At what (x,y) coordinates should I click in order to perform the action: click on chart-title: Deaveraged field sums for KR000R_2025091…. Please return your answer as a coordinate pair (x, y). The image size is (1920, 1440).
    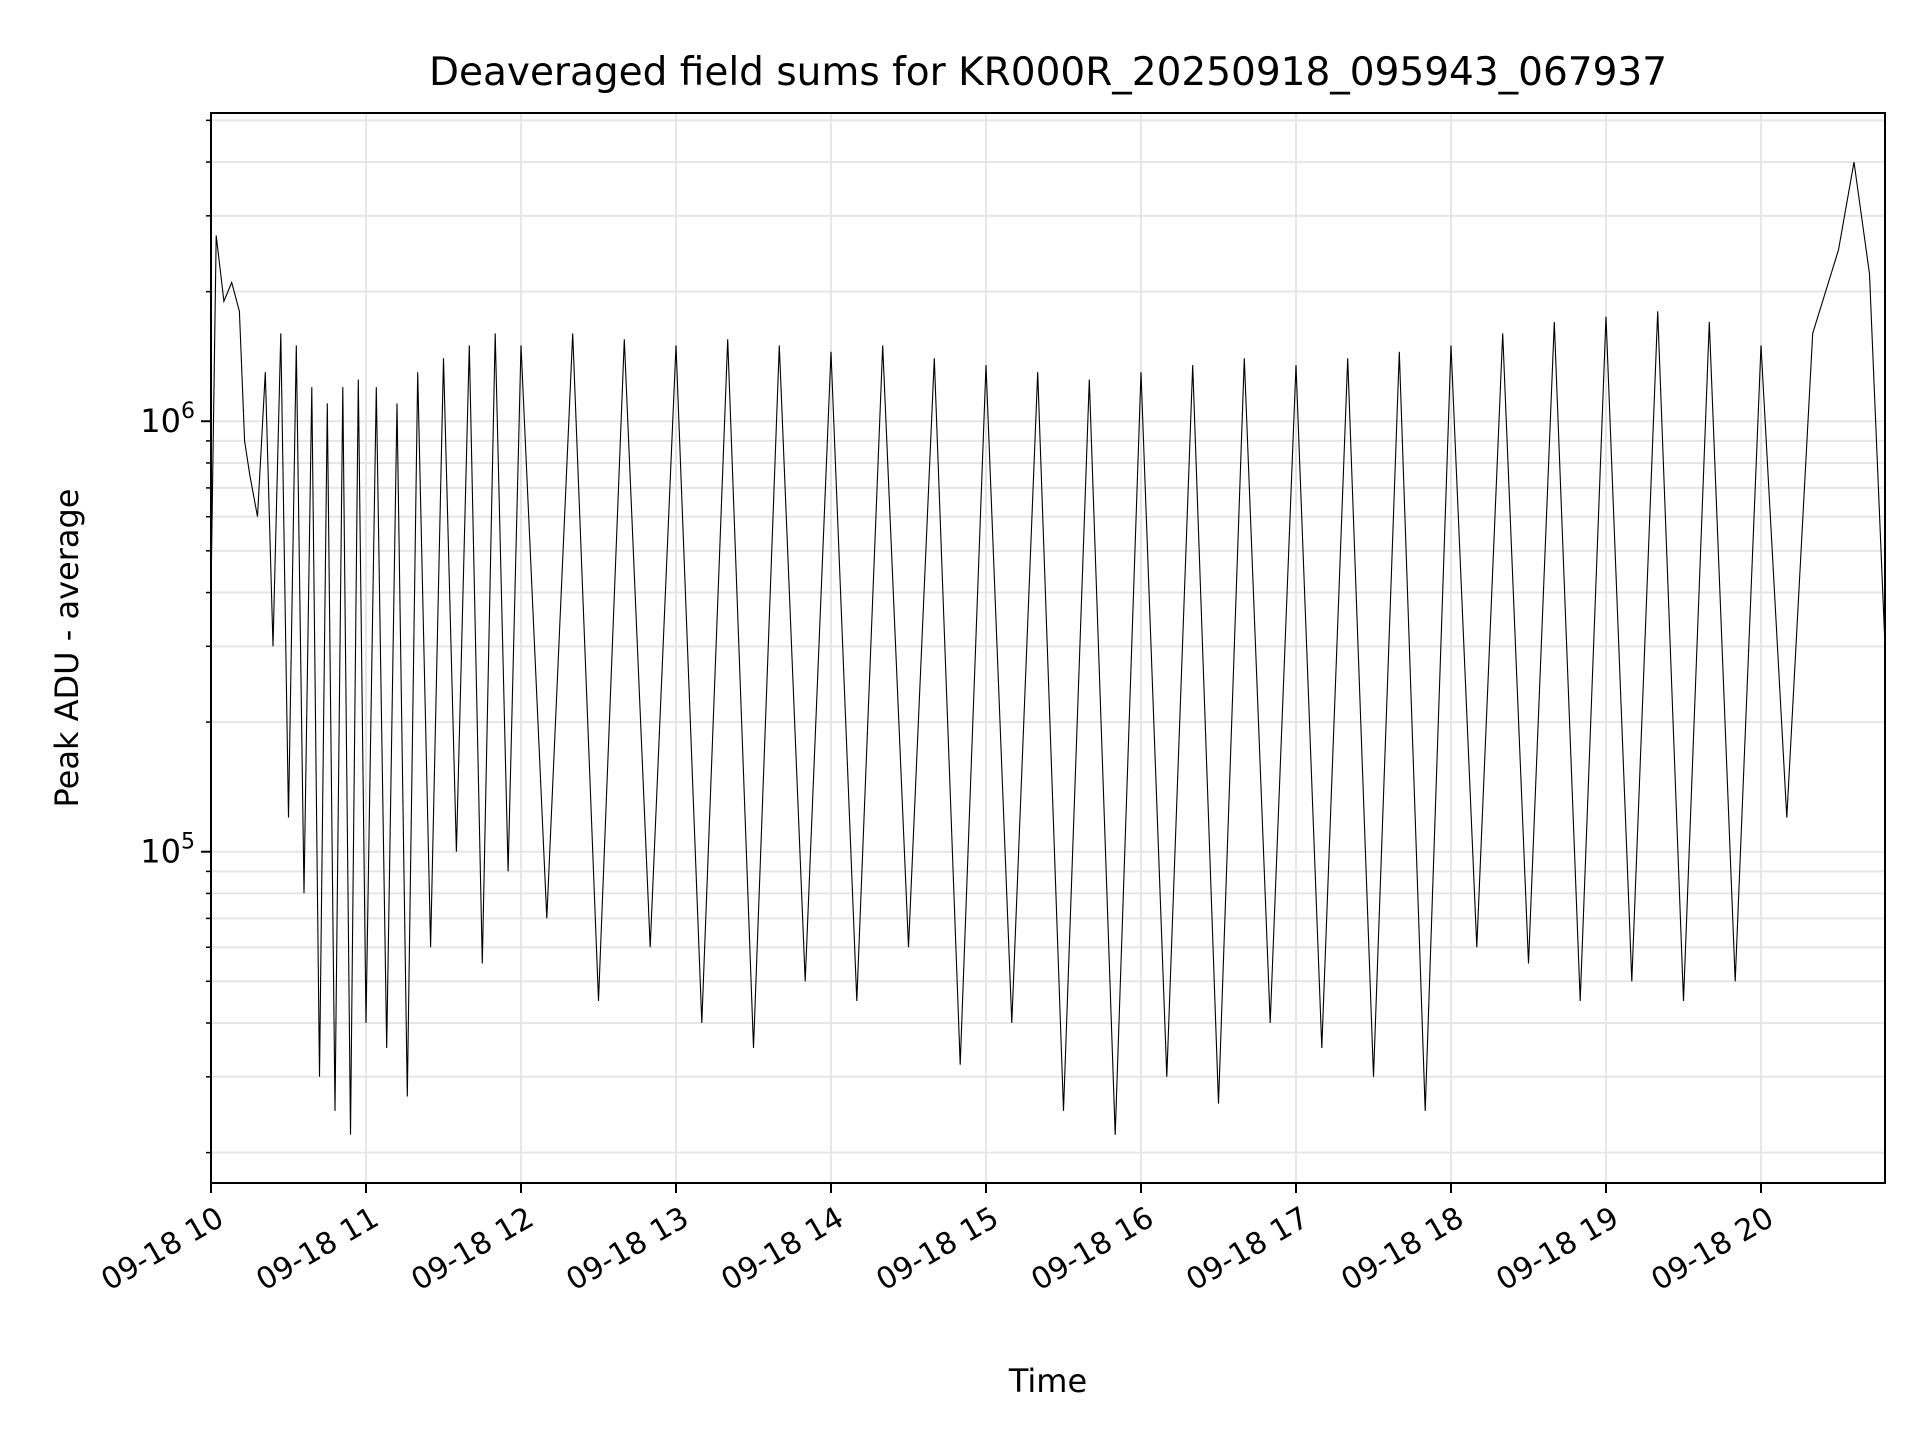
    Looking at the image, I should click on (1048, 72).